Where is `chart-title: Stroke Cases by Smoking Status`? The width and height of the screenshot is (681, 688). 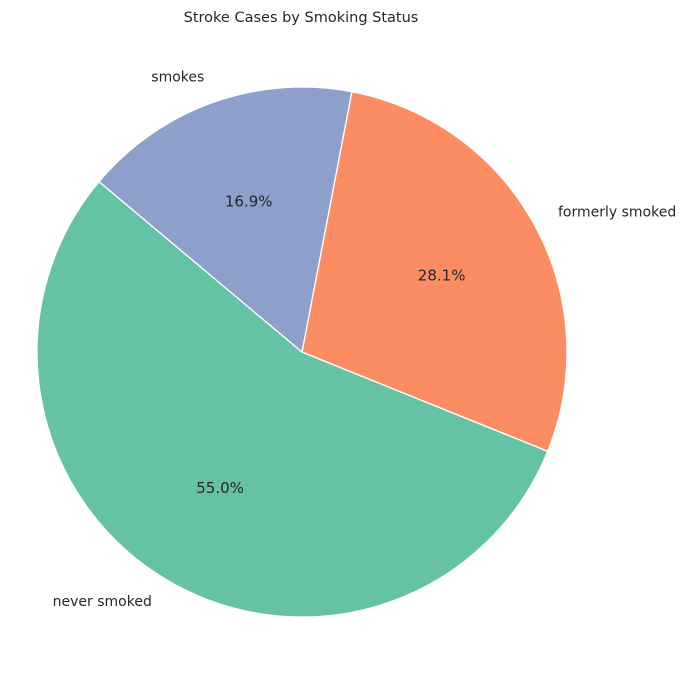 chart-title: Stroke Cases by Smoking Status is located at coordinates (301, 18).